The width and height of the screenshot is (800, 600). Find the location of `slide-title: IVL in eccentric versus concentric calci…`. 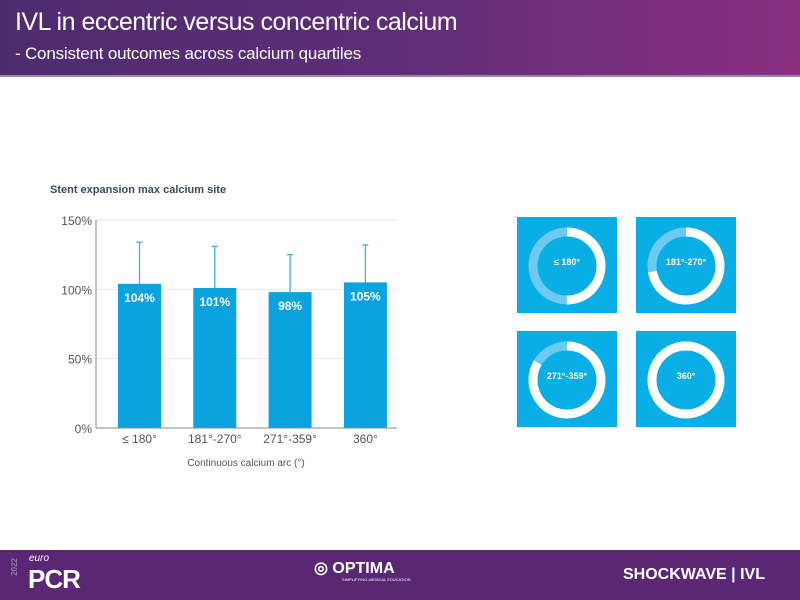

slide-title: IVL in eccentric versus concentric calci… is located at coordinates (236, 22).